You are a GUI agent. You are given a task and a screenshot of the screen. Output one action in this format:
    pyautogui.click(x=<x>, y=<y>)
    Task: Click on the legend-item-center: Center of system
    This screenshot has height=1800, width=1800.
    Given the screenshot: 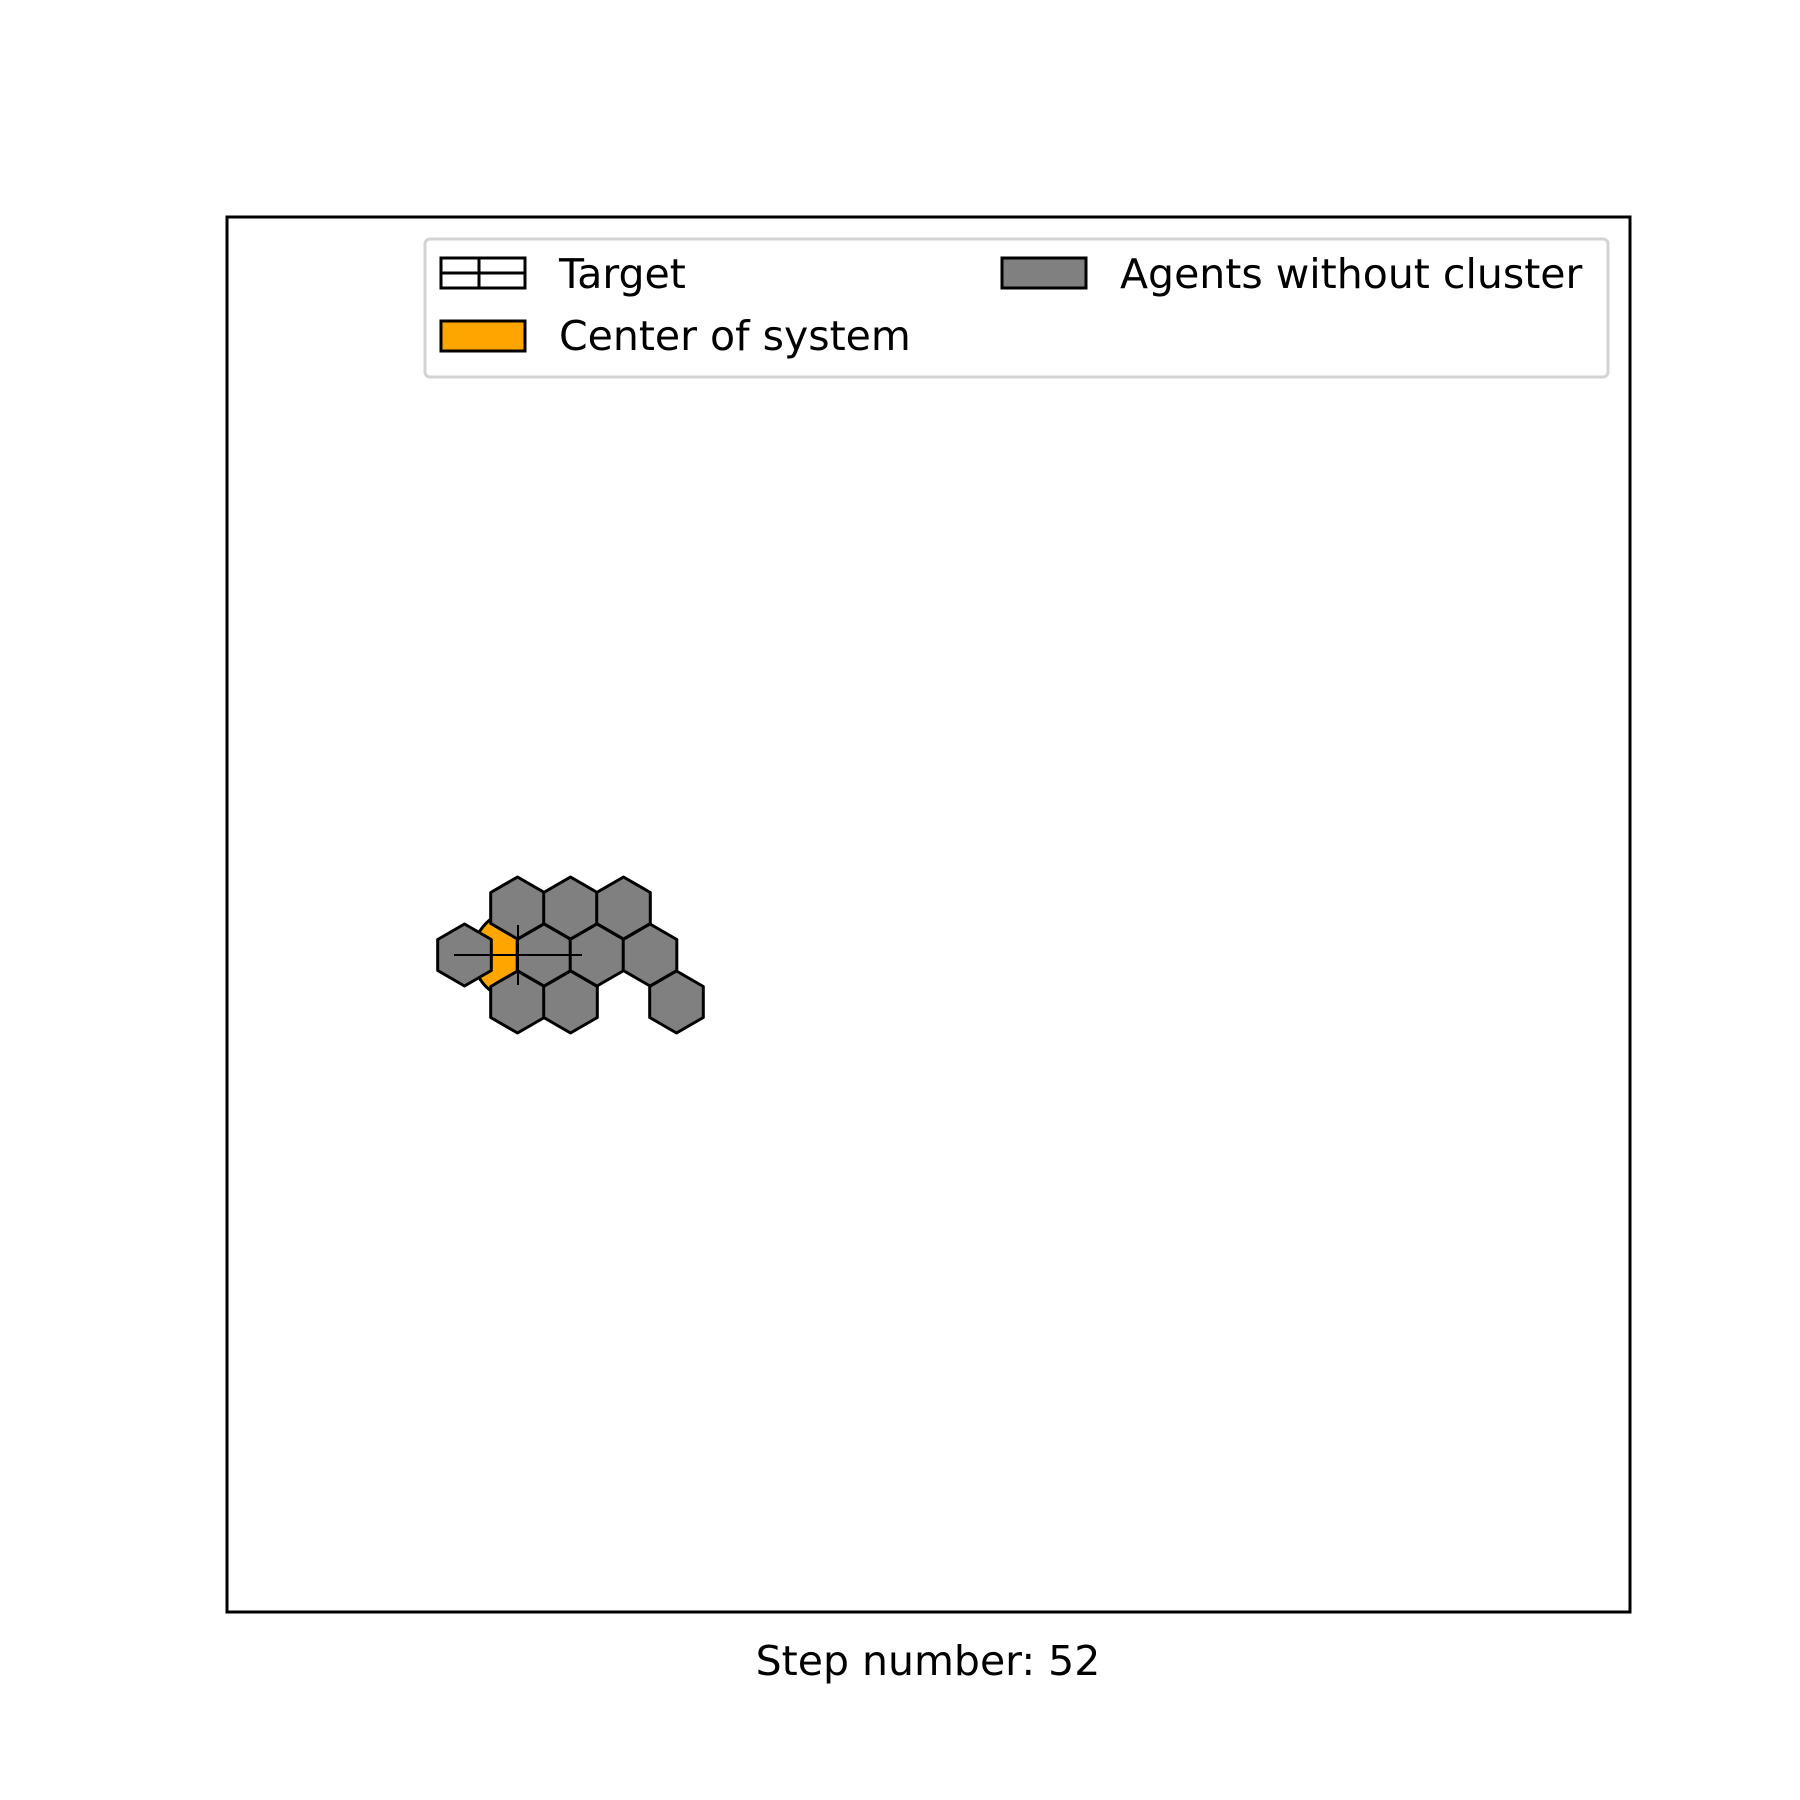 What is the action you would take?
    pyautogui.click(x=675, y=336)
    